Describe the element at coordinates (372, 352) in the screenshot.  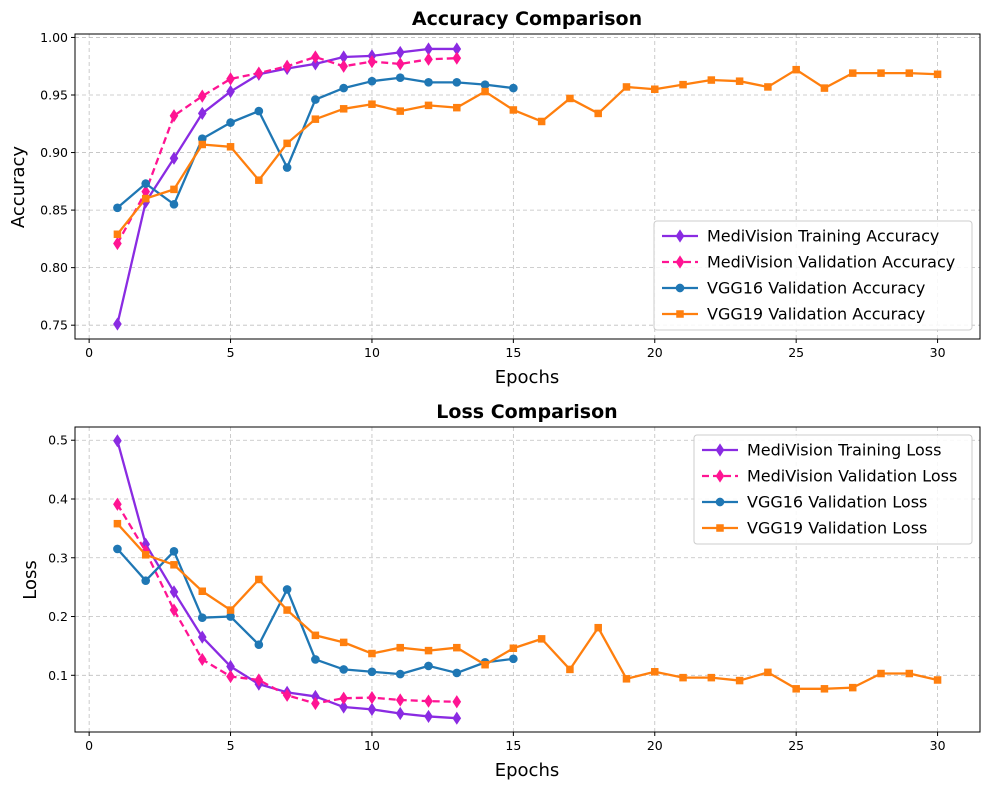
I see `accuracy-x-tick-label: 10` at that location.